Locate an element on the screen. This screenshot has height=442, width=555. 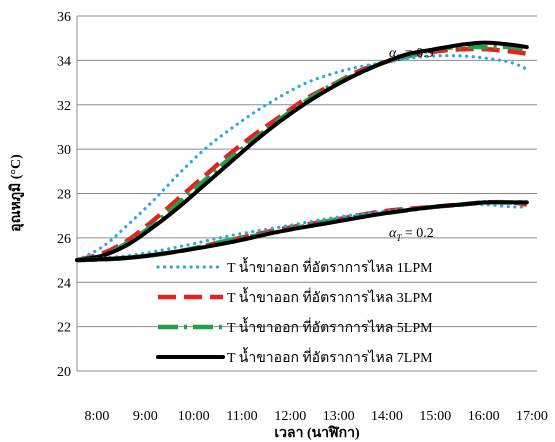
y-tick-36: 36 is located at coordinates (64, 17).